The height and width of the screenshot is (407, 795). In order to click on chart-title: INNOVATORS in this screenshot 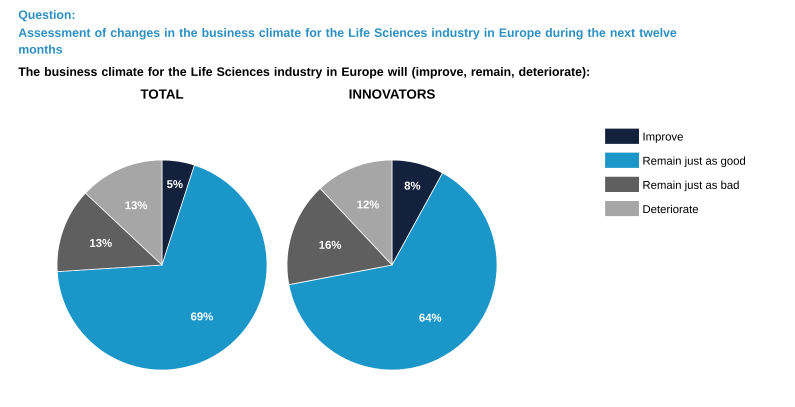, I will do `click(392, 94)`.